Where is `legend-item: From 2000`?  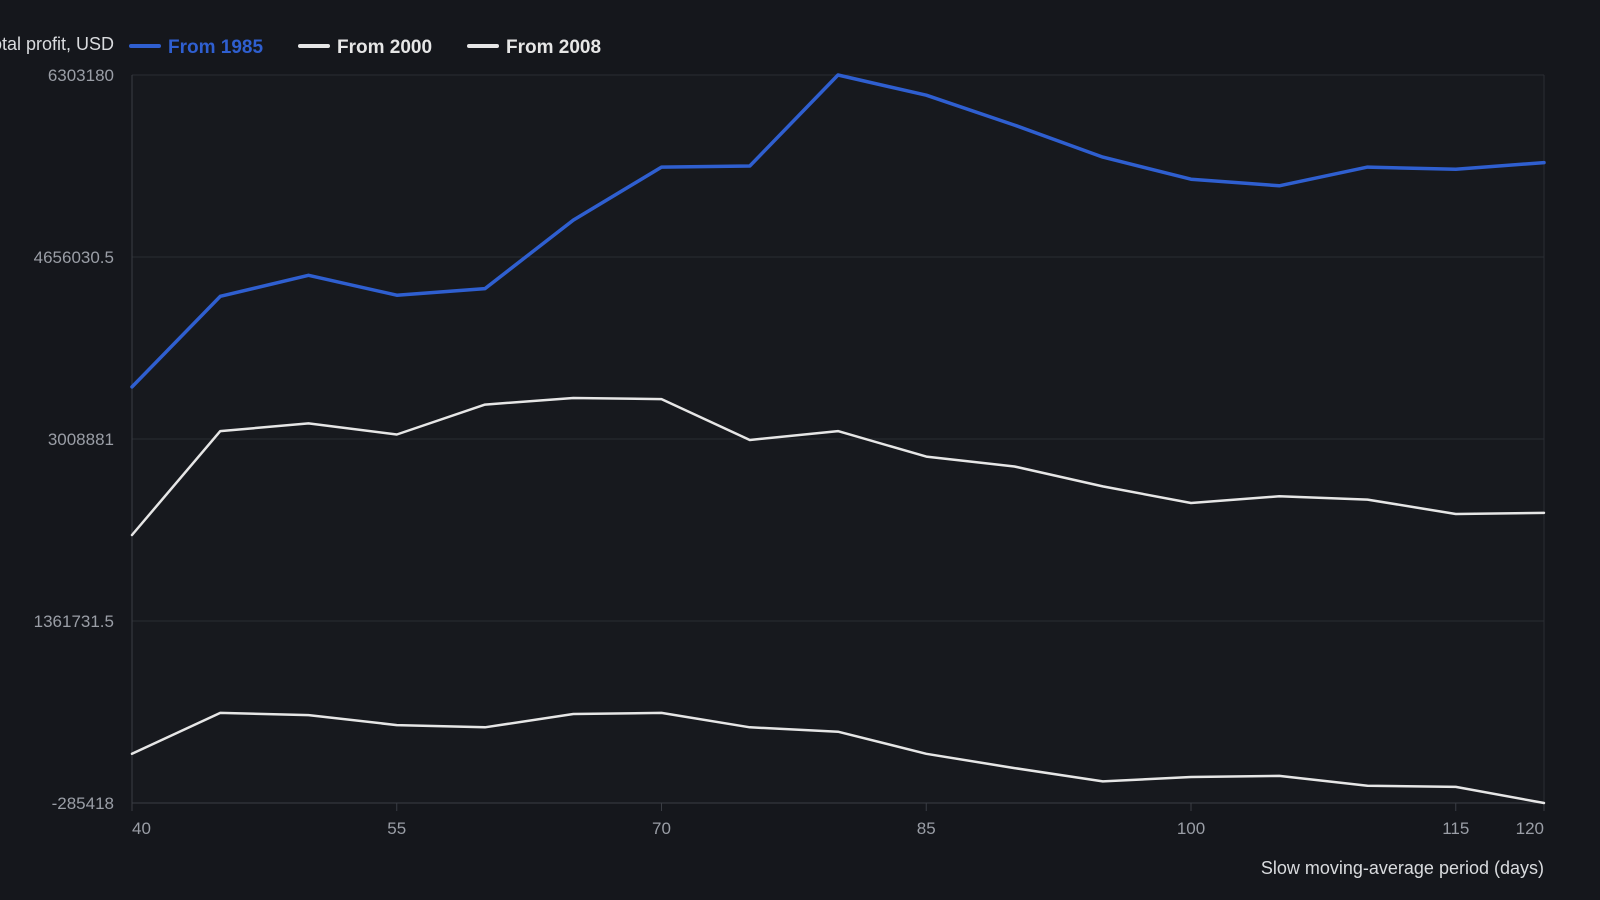 legend-item: From 2000 is located at coordinates (365, 47).